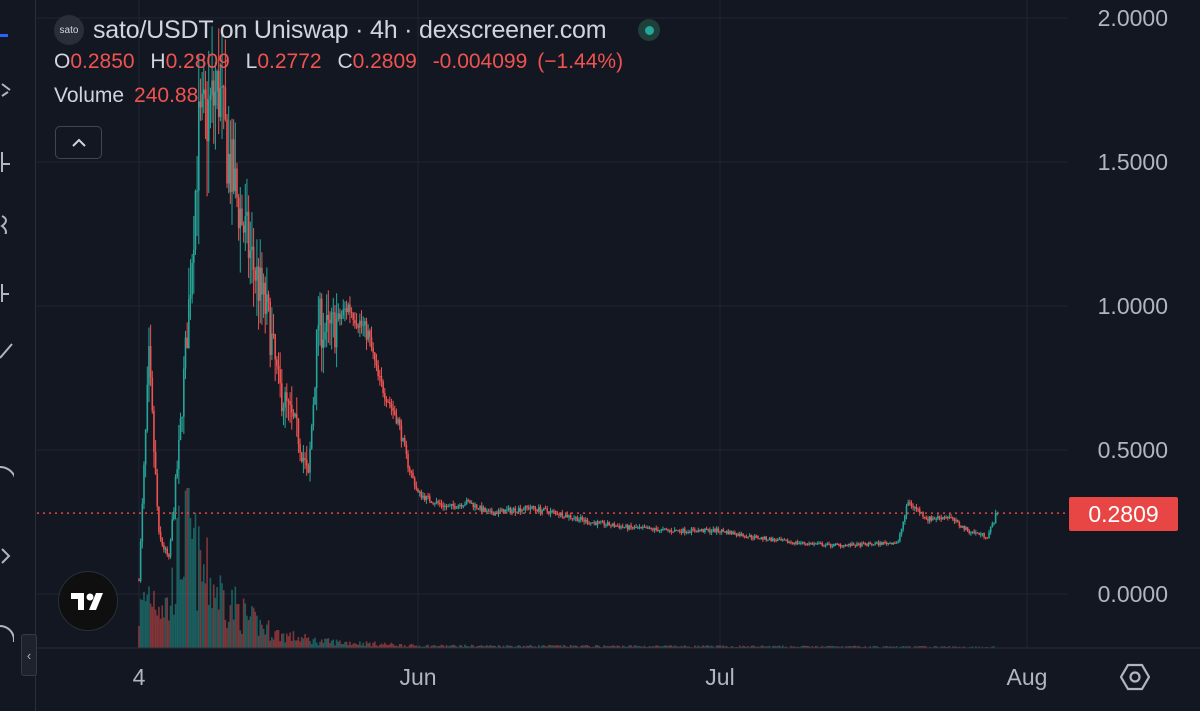 The height and width of the screenshot is (711, 1200). What do you see at coordinates (7, 556) in the screenshot?
I see `zoom-tool-icon` at bounding box center [7, 556].